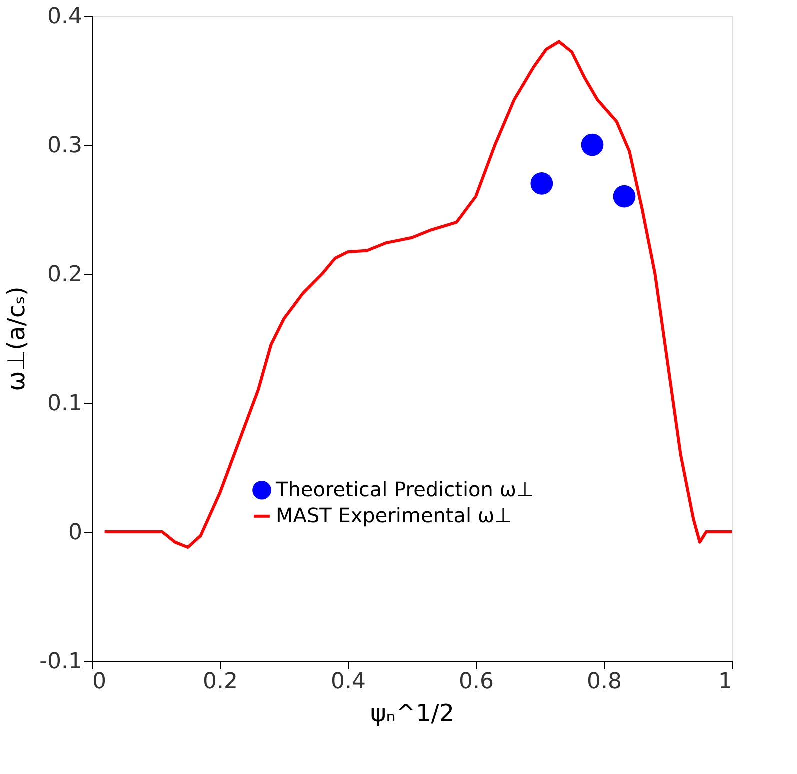 This screenshot has width=797, height=774. I want to click on legend-label: MAST Experimental ω⊥, so click(394, 515).